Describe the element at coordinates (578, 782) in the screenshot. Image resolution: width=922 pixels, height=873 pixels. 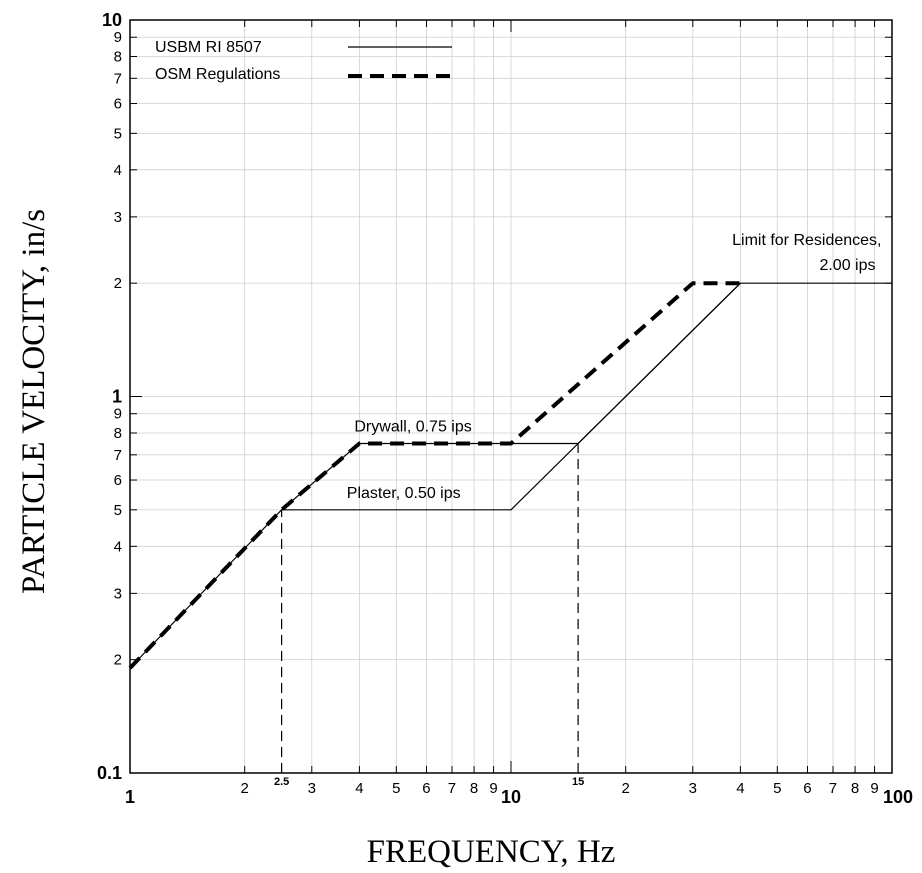
I see `x-special-tick-label: 15` at that location.